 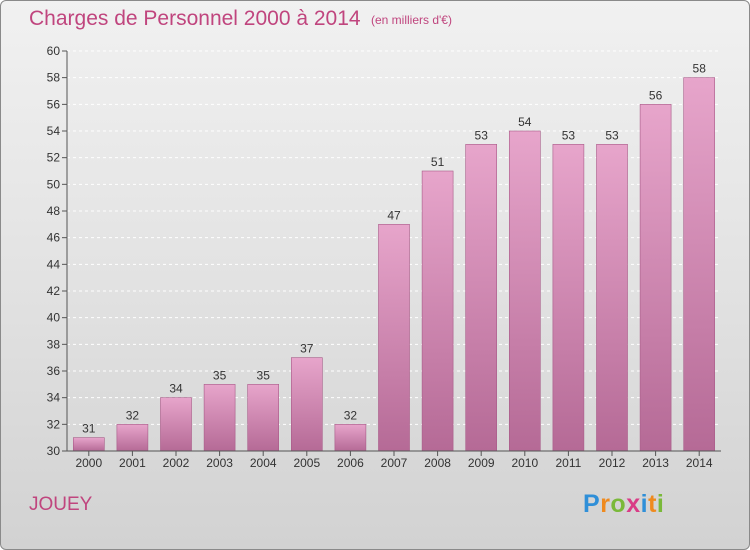 What do you see at coordinates (54, 291) in the screenshot?
I see `y-tick-label: 42` at bounding box center [54, 291].